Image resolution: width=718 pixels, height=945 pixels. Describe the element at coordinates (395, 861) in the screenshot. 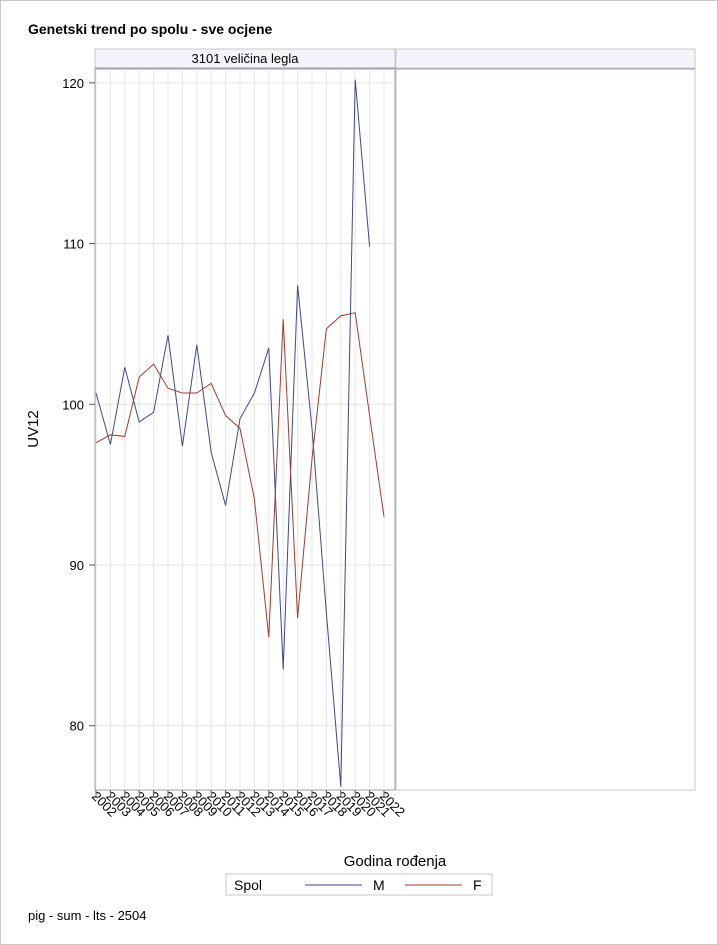

I see `x-axis-label: Godina rođenja` at that location.